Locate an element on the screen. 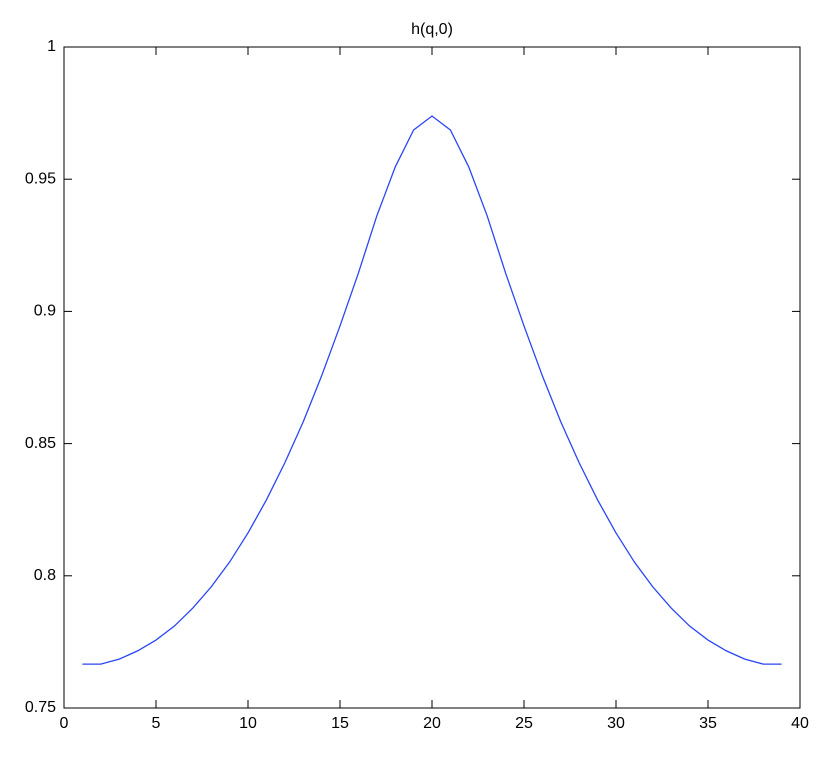 Image resolution: width=830 pixels, height=772 pixels. y-tick-label: 0.95 is located at coordinates (40, 178).